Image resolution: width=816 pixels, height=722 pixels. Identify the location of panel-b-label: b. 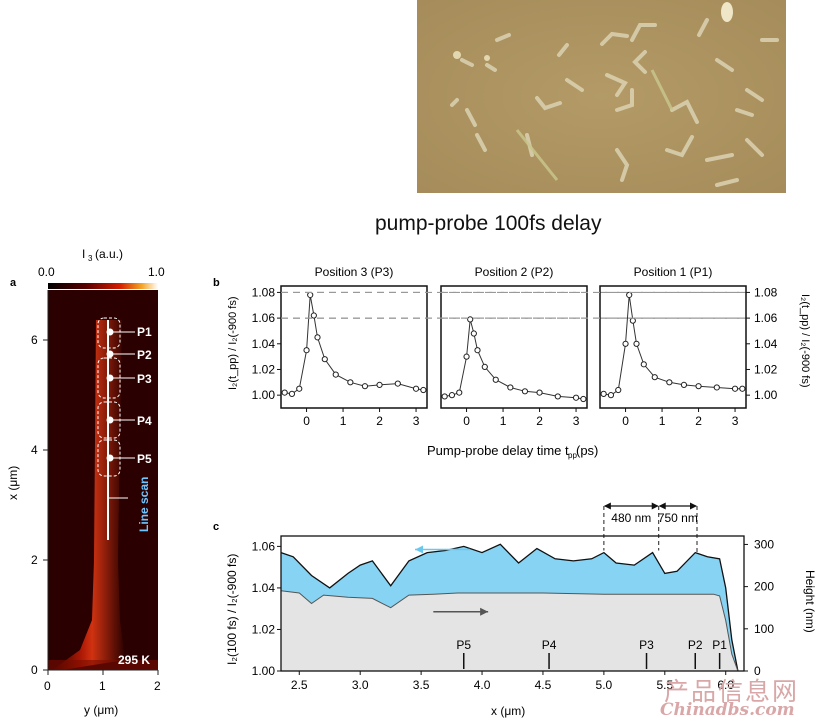
(216, 283).